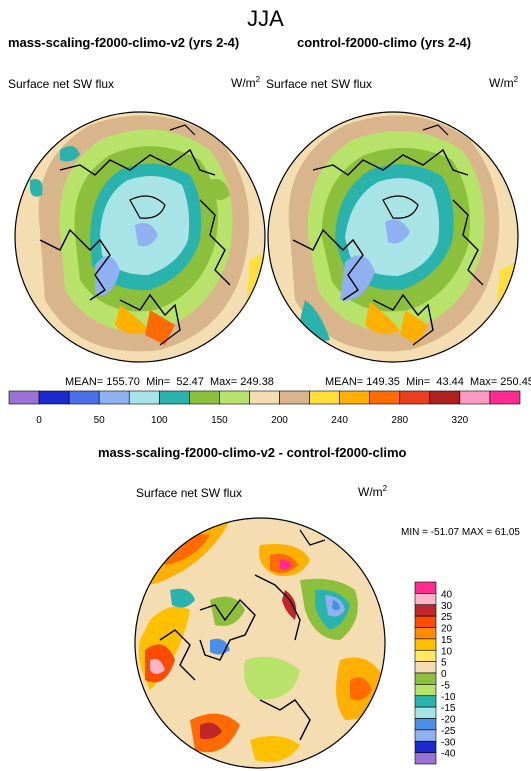 Image resolution: width=531 pixels, height=771 pixels. Describe the element at coordinates (447, 606) in the screenshot. I see `colorbar-difference-tick-label: 30` at that location.